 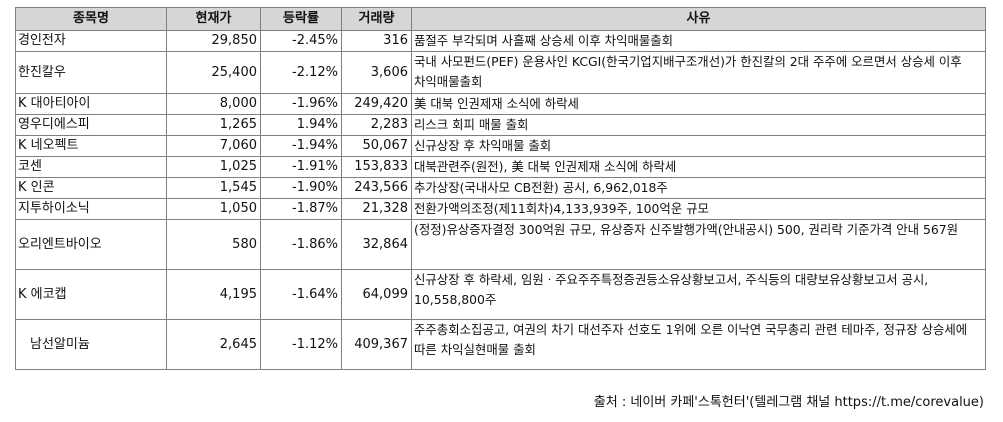 I want to click on change-cell: -1.91%, so click(x=301, y=167).